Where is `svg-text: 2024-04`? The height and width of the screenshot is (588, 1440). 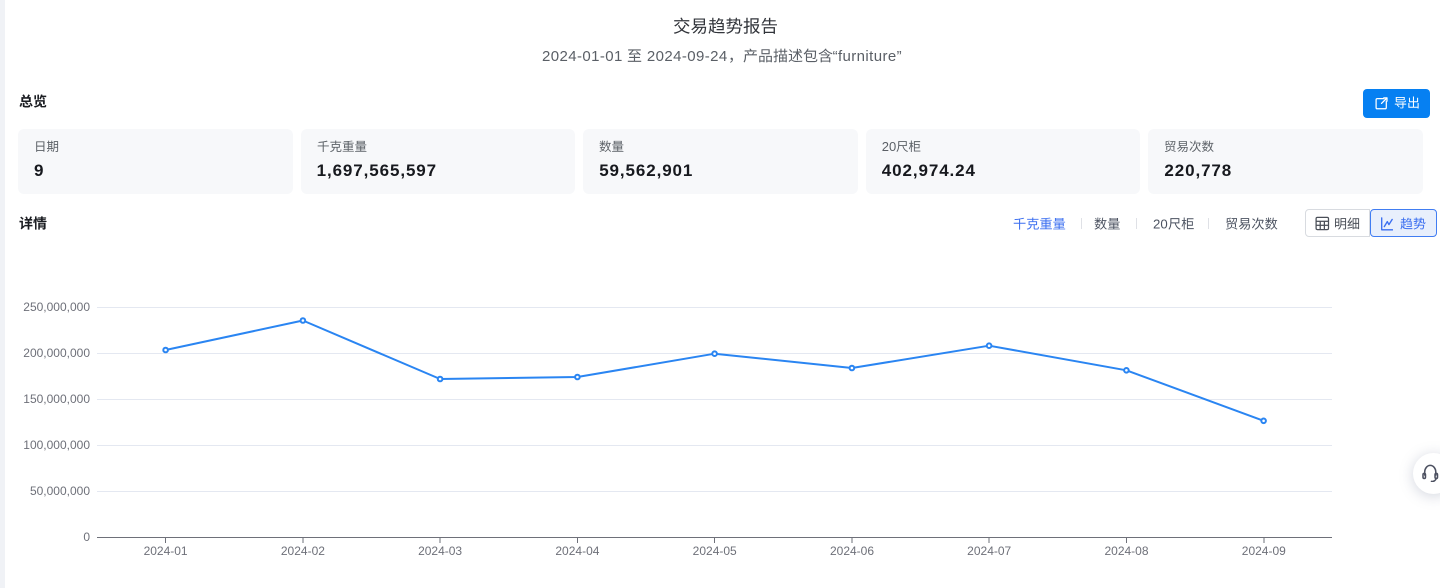
svg-text: 2024-04 is located at coordinates (577, 551).